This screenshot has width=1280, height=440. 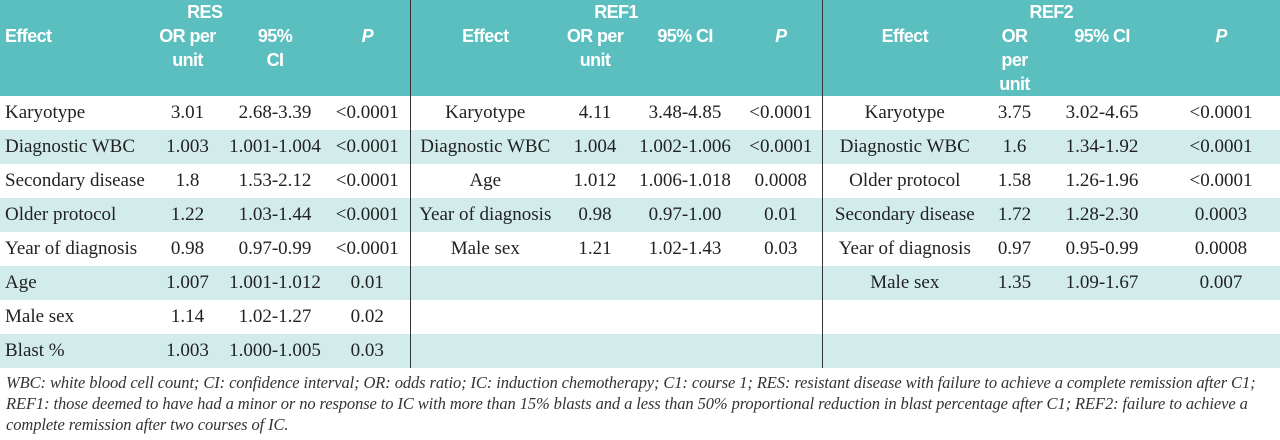 What do you see at coordinates (1102, 283) in the screenshot?
I see `cell: 1.09-1.67` at bounding box center [1102, 283].